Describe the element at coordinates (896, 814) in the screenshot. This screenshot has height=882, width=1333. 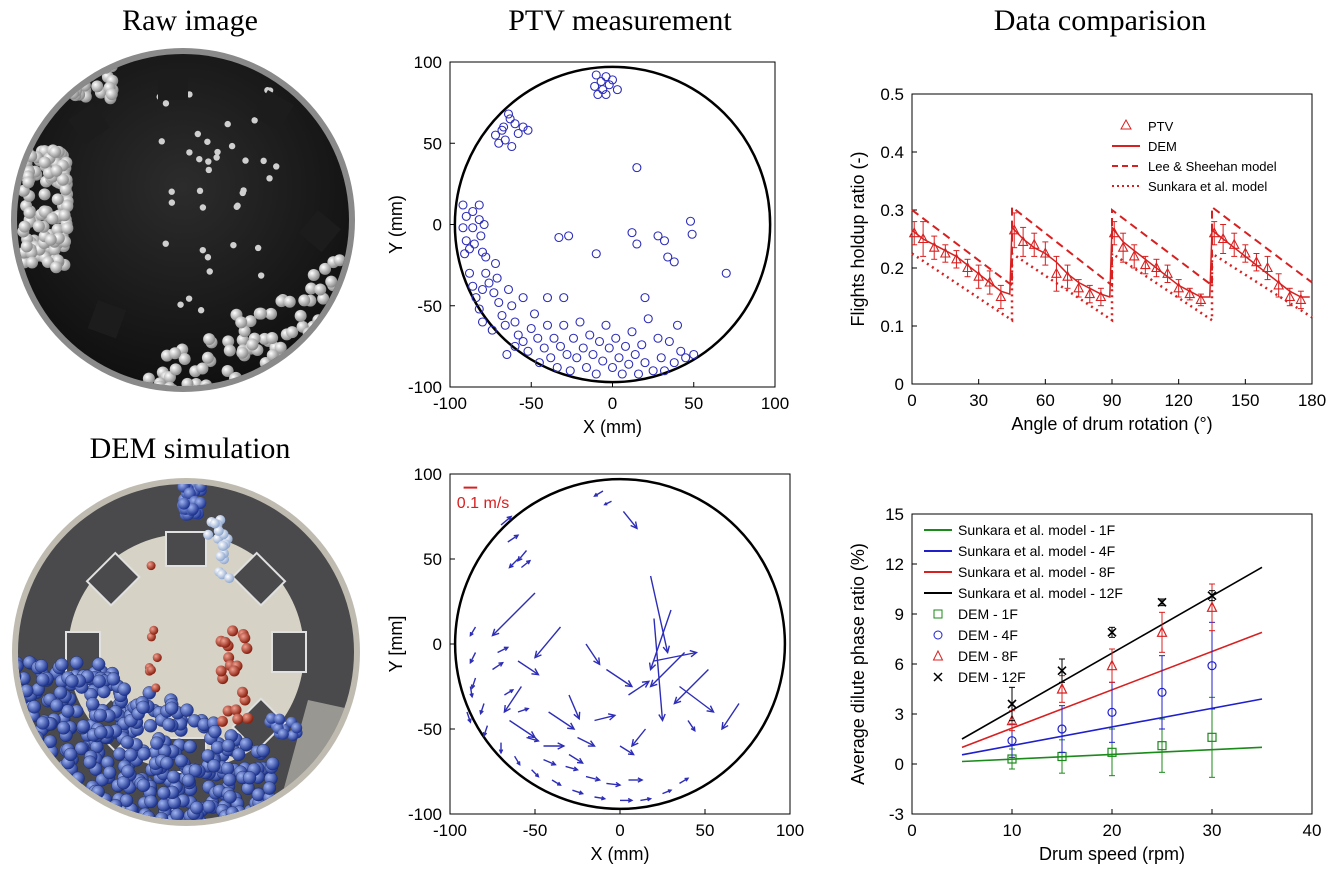
I see `y-tick-label: -3` at that location.